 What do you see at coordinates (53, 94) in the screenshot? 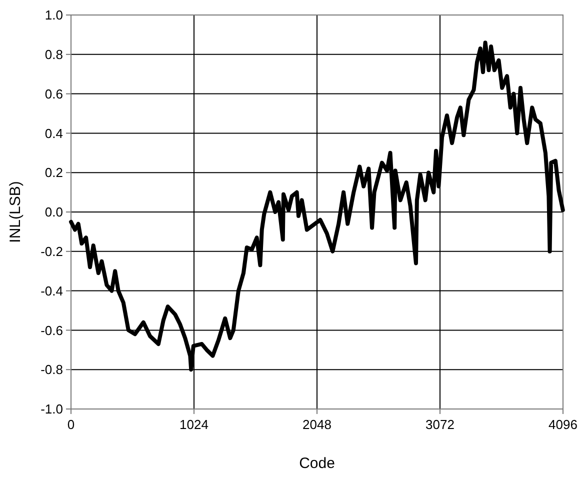
I see `y-tick-label: 0.6` at bounding box center [53, 94].